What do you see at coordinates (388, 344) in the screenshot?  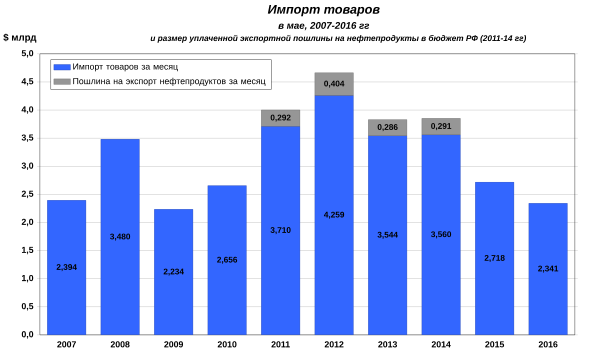 I see `x-tick-label: 2013` at bounding box center [388, 344].